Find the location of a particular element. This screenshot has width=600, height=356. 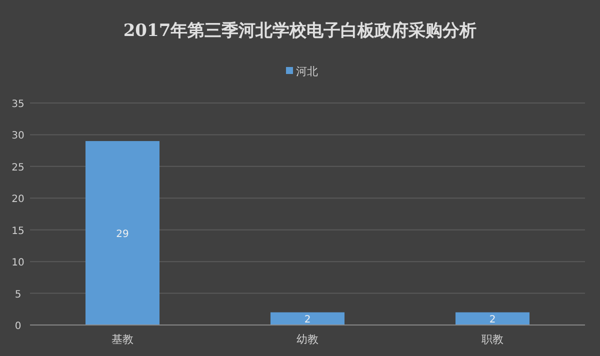

y-tick-label: 30 is located at coordinates (18, 136).